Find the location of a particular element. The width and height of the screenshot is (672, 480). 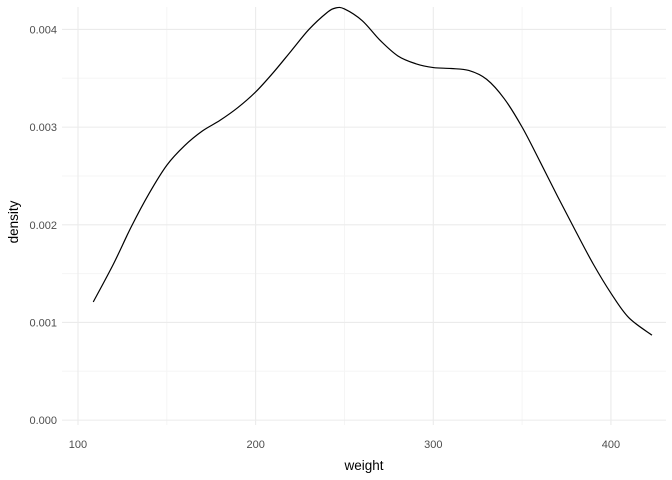

y-axis-title: density is located at coordinates (13, 221).